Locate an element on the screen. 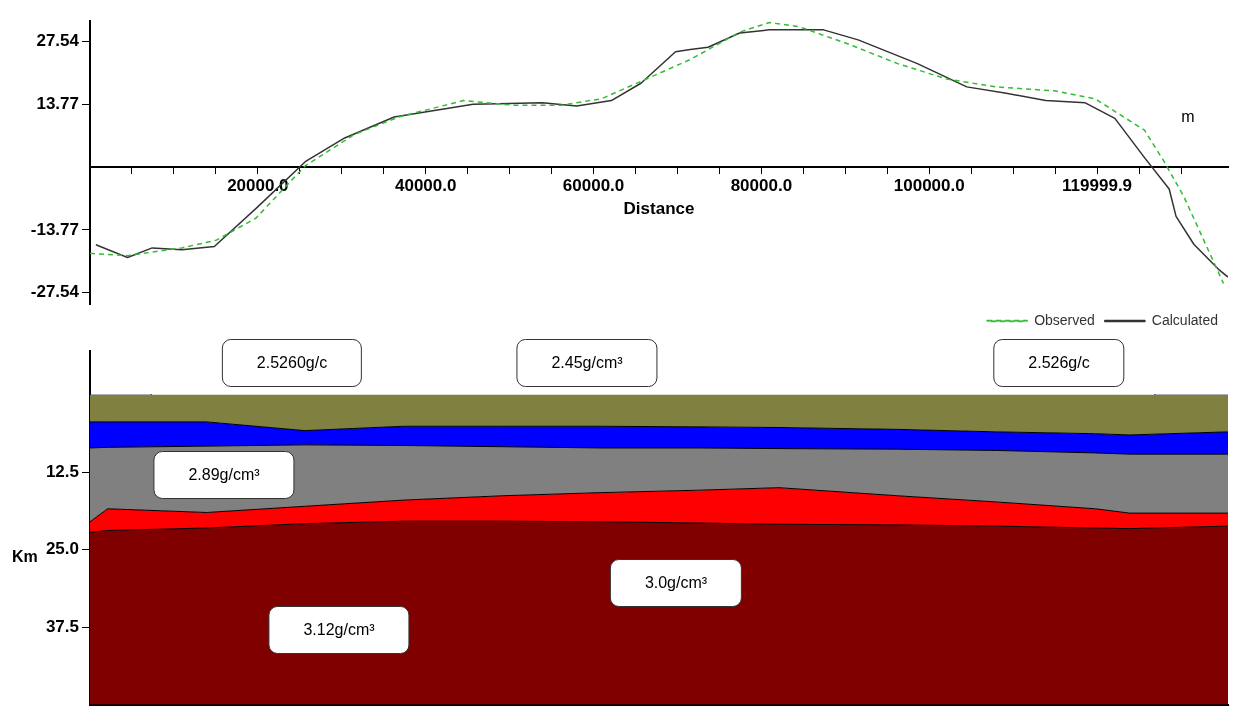 The height and width of the screenshot is (724, 1246). y-axis-title: Km is located at coordinates (25, 557).